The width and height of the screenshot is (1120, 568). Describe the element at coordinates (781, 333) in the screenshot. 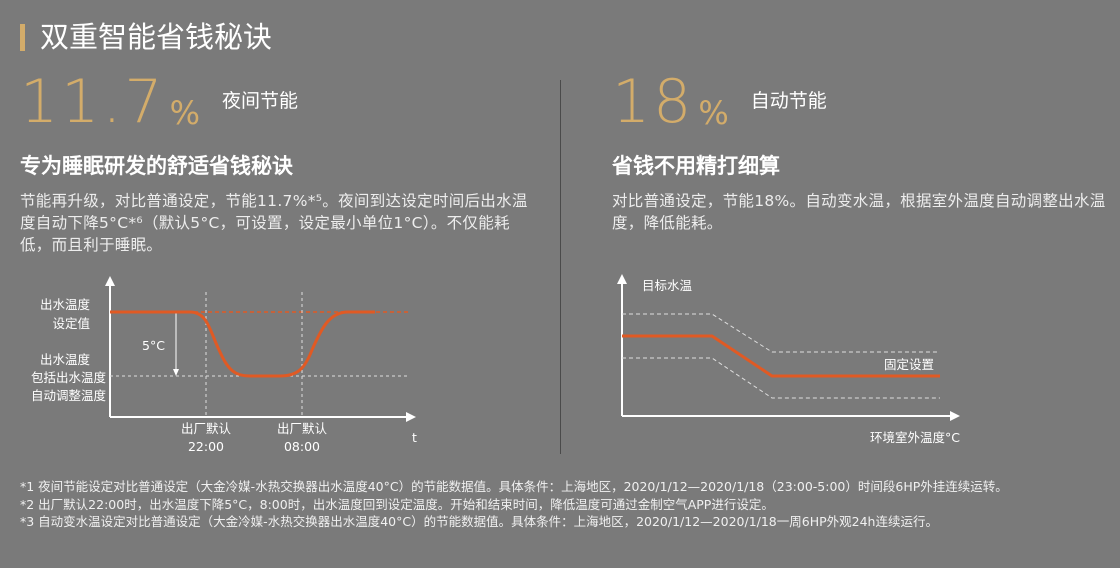

I see `upper-band-line` at that location.